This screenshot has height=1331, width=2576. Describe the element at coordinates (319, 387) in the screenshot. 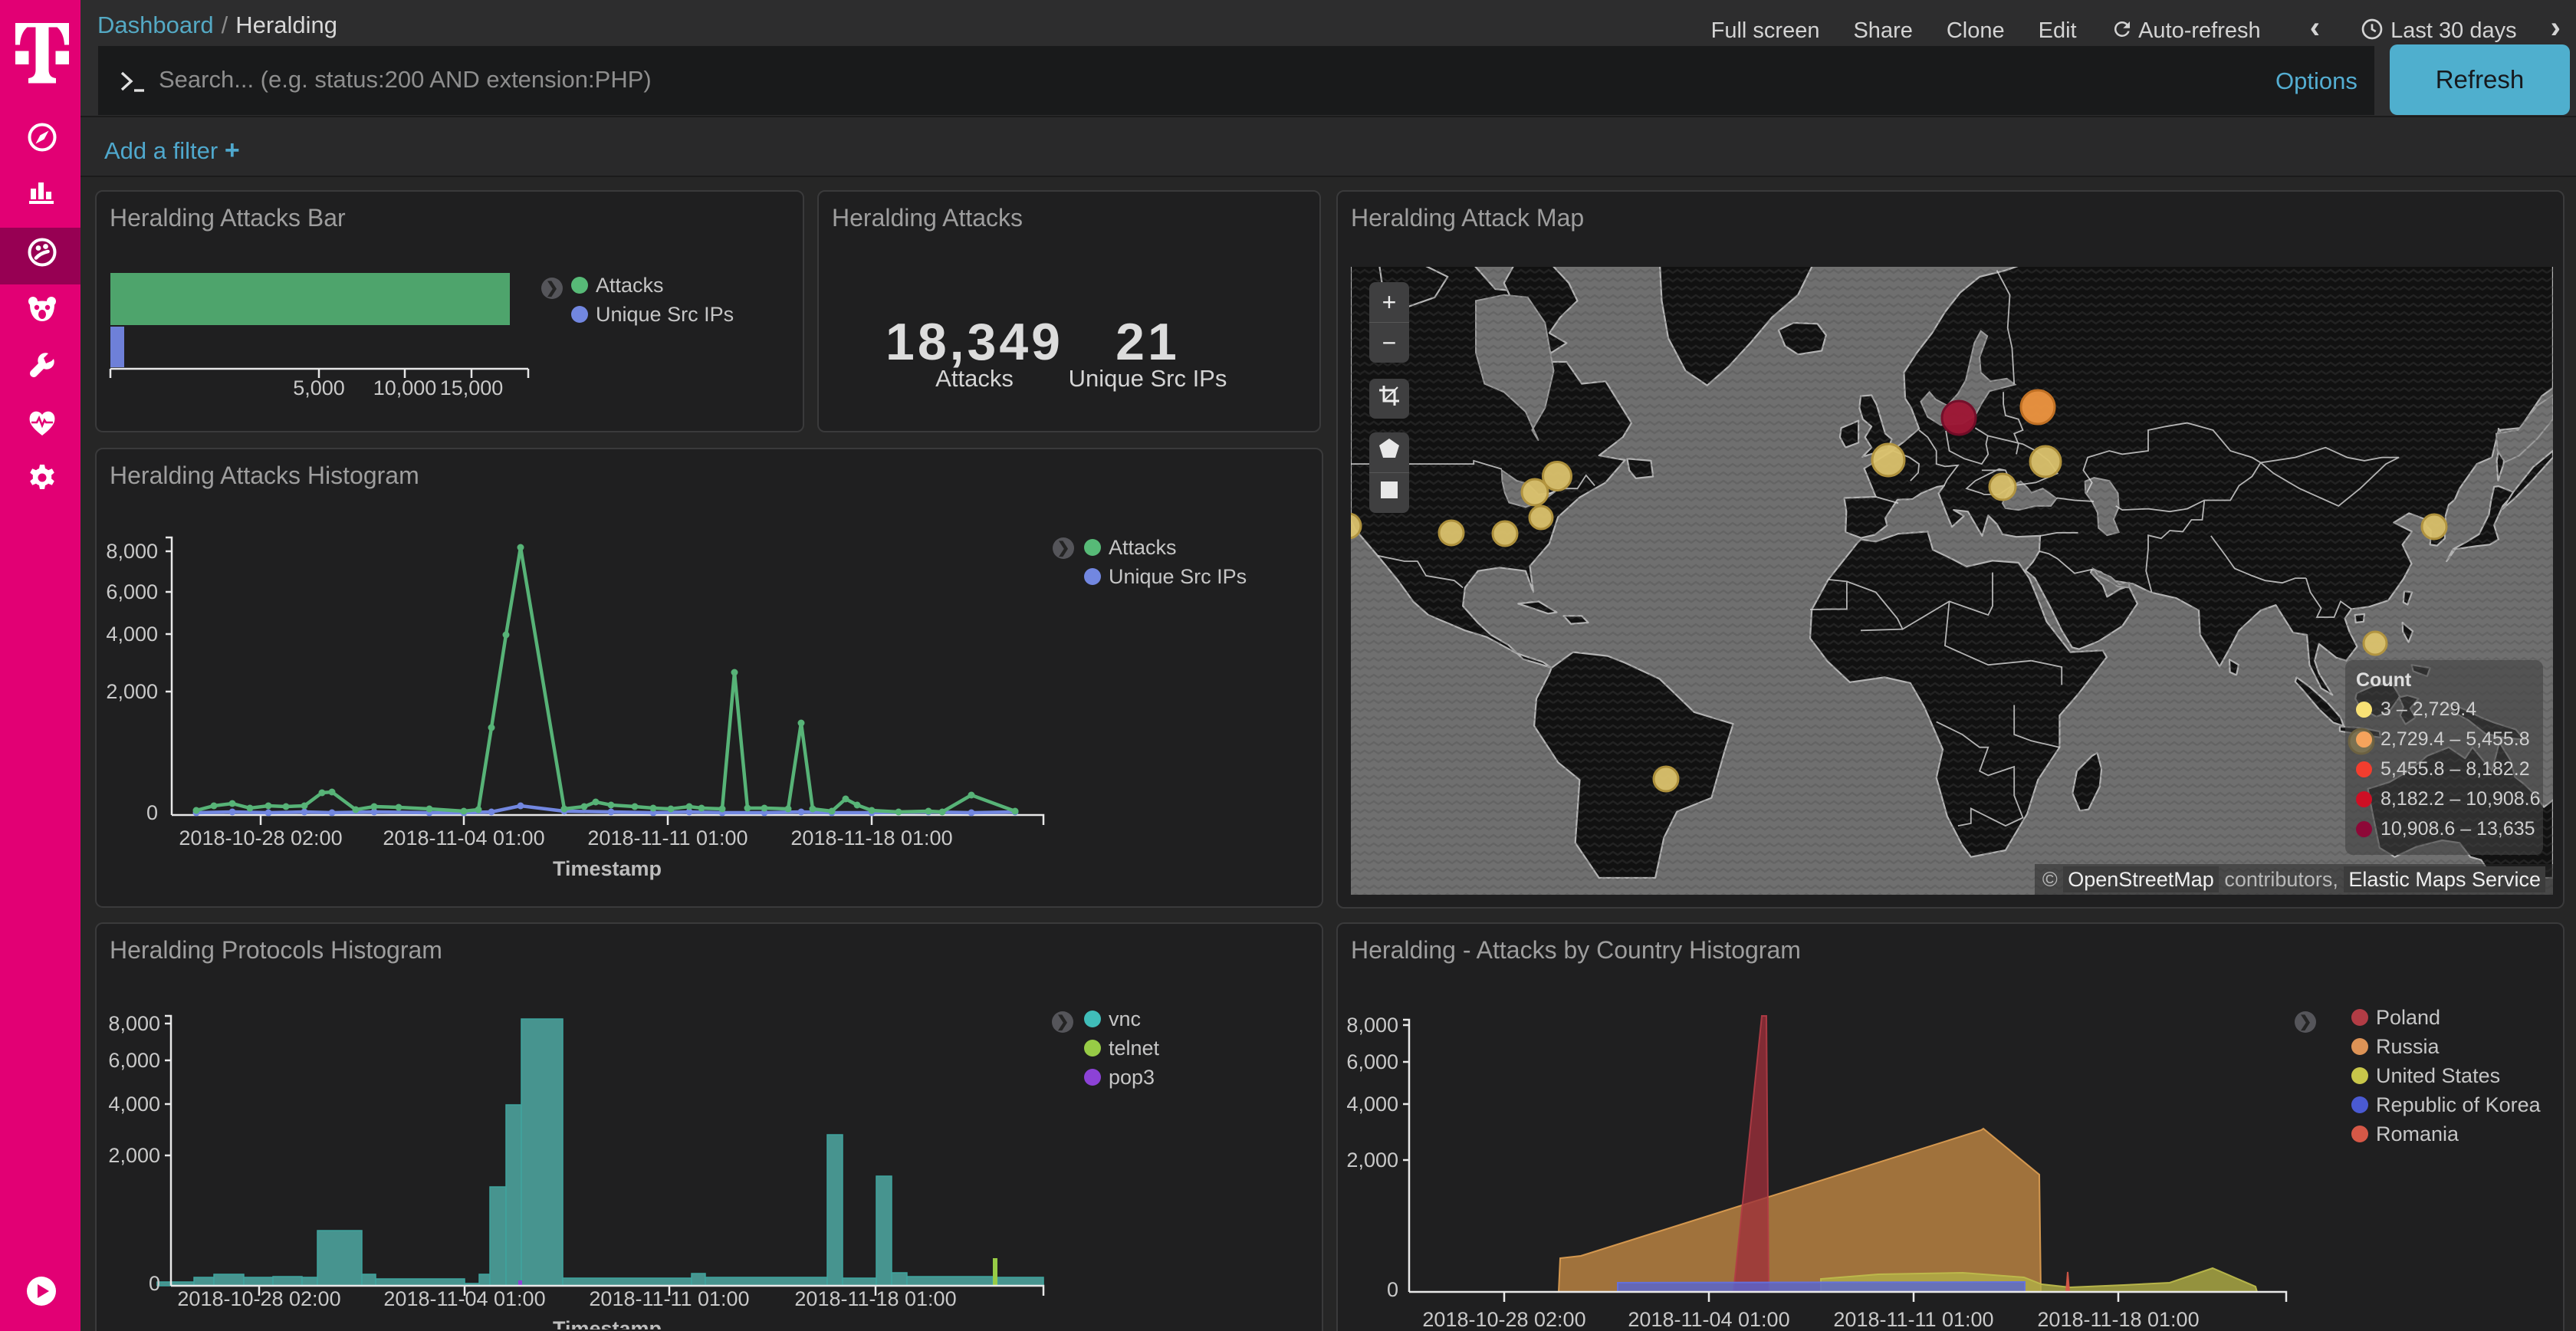

I see `svg-text: 5,000` at that location.